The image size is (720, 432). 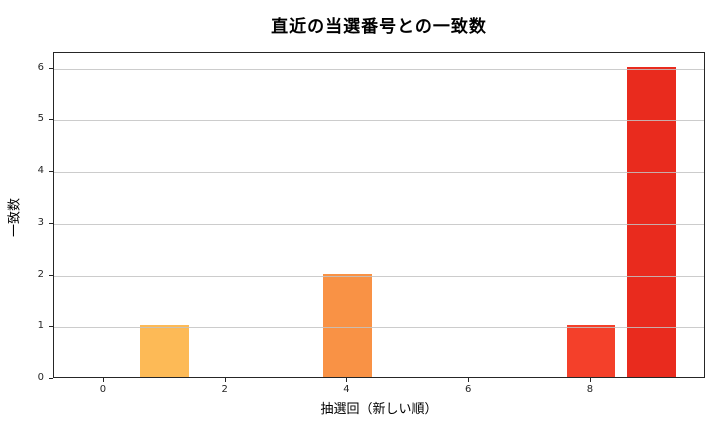 I want to click on y-tick-label: 5, so click(x=40, y=119).